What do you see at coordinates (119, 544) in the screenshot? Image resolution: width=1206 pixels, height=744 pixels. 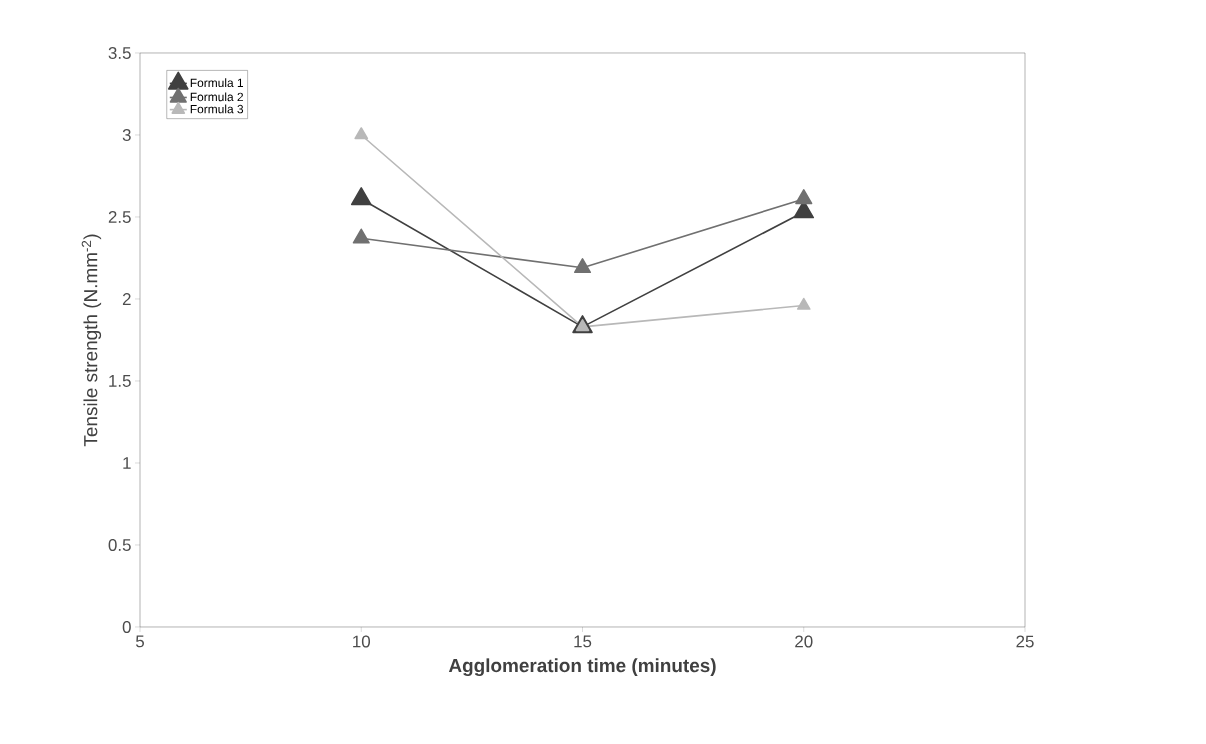 I see `y-tick-label: 0.5` at bounding box center [119, 544].